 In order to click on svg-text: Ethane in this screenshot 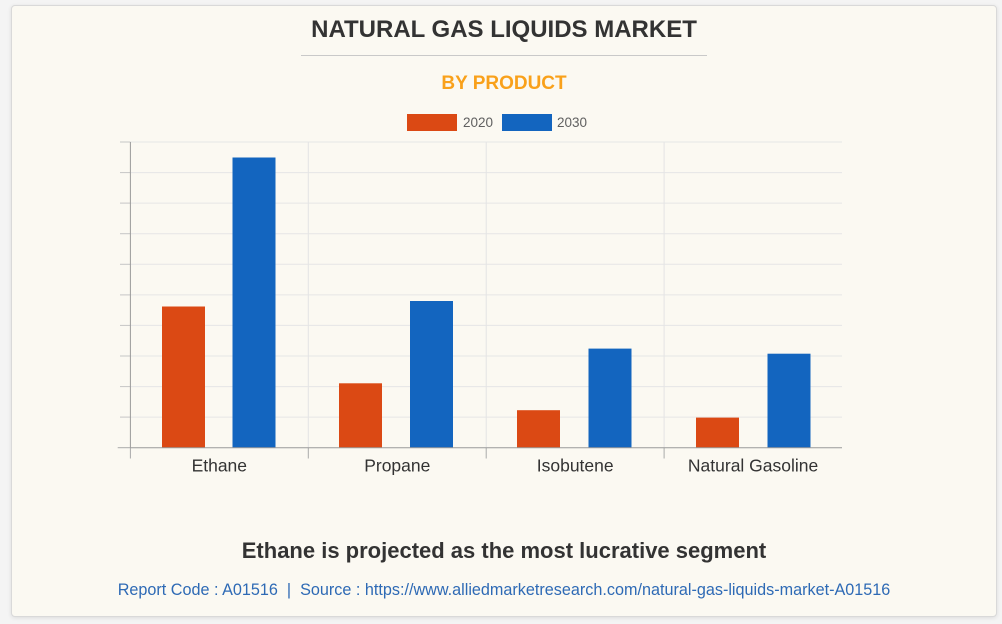, I will do `click(219, 466)`.